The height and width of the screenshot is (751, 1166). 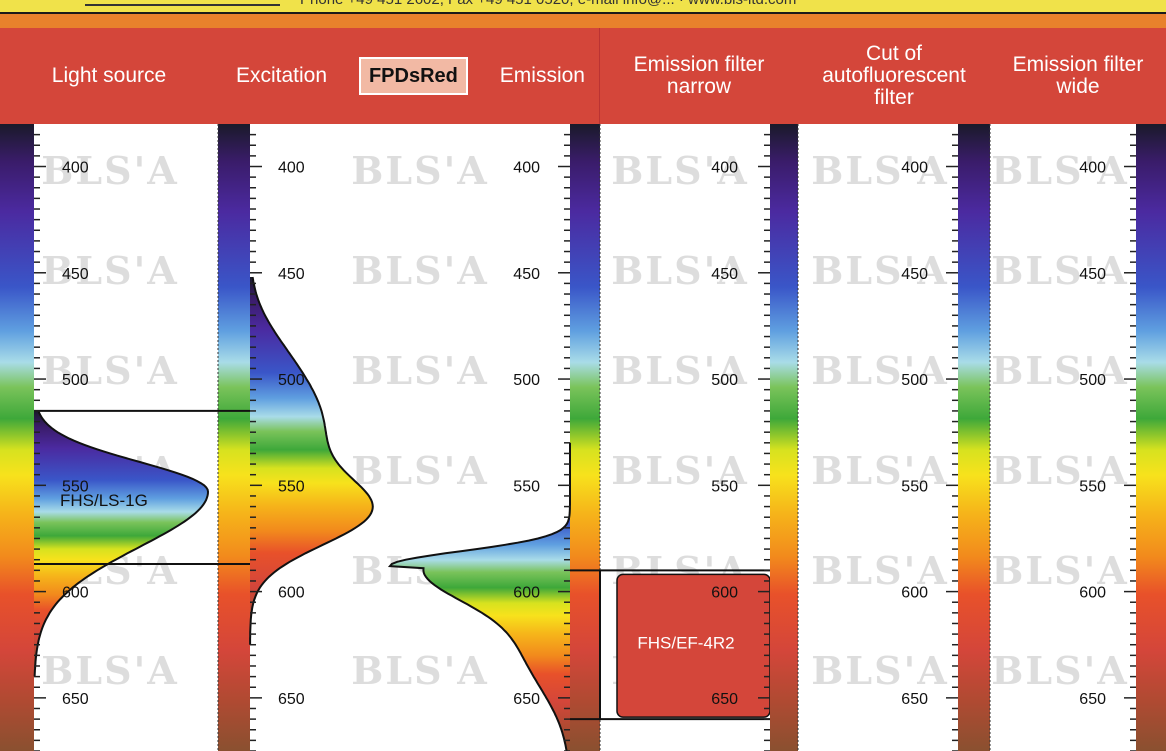 I want to click on axis-2-tick-label: 400, so click(x=526, y=168).